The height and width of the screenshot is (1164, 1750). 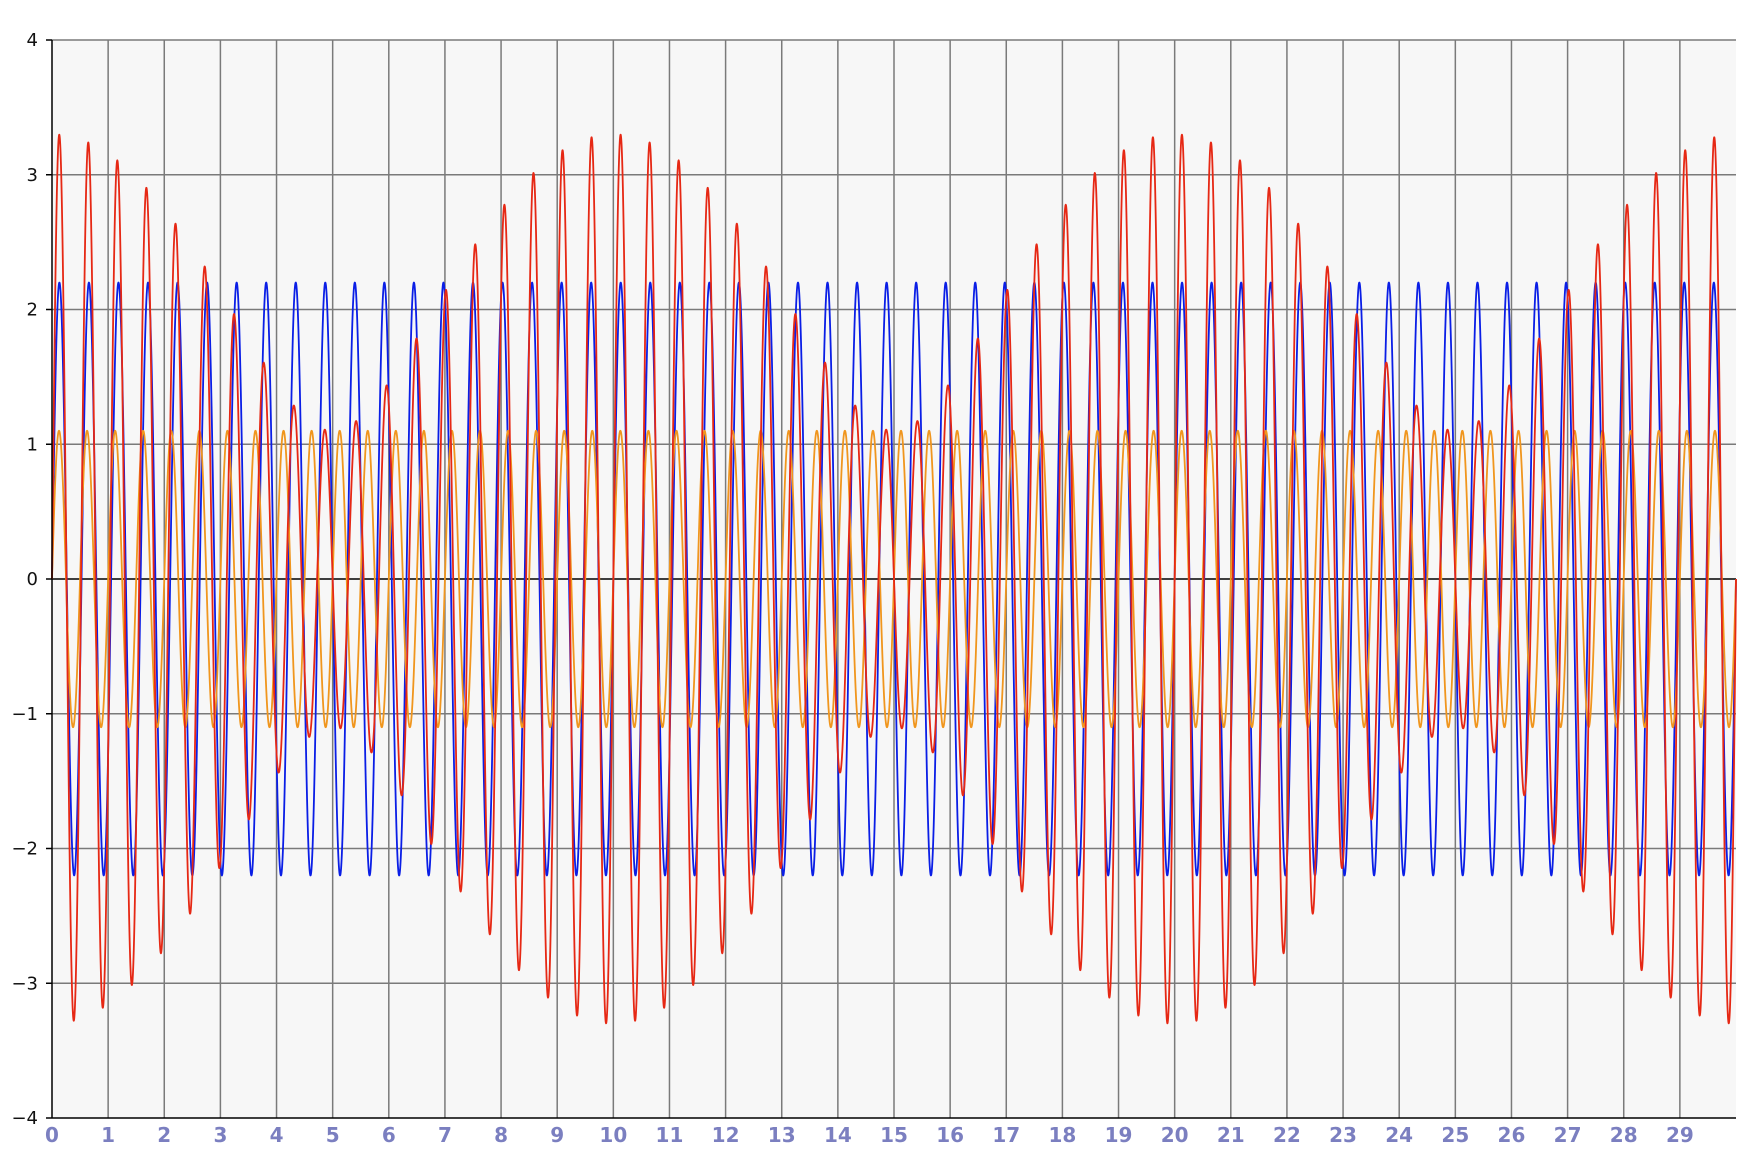 What do you see at coordinates (1287, 1135) in the screenshot?
I see `x-tick-label: 22` at bounding box center [1287, 1135].